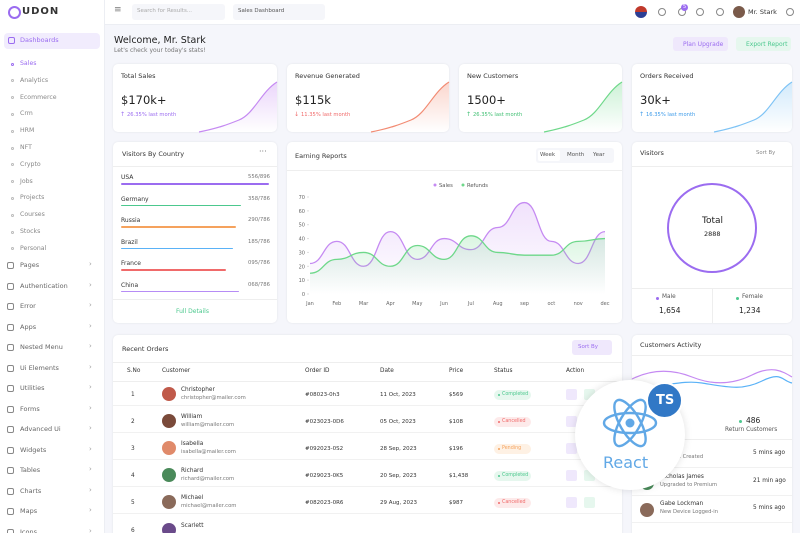  I want to click on y-tick-label: 60, so click(302, 212).